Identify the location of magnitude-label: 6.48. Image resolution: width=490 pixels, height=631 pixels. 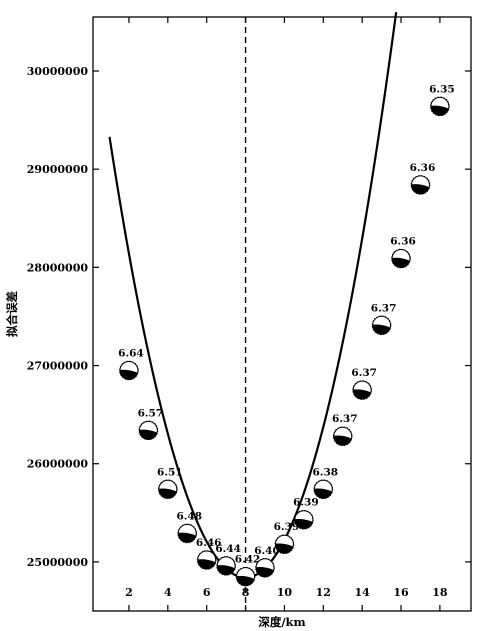
(189, 516).